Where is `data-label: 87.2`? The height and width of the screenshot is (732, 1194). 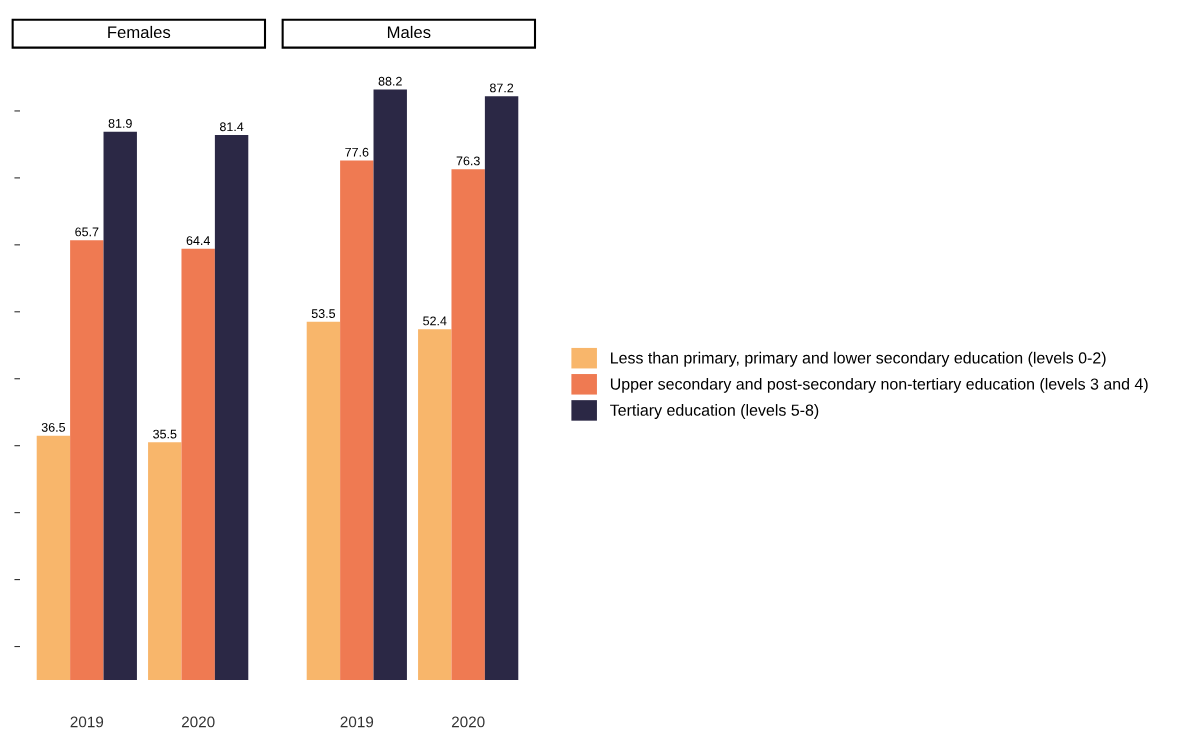
data-label: 87.2 is located at coordinates (501, 88).